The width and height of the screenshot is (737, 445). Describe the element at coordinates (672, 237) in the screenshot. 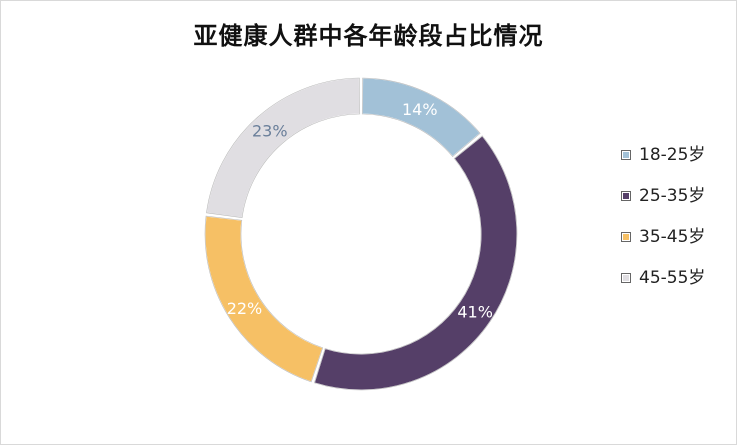

I see `legend-label: 35-45岁` at that location.